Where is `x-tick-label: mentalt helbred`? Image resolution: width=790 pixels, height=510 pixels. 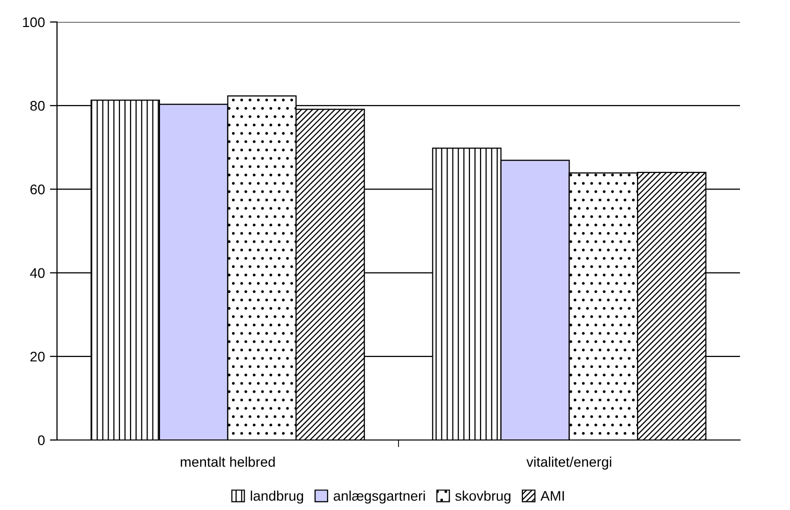 x-tick-label: mentalt helbred is located at coordinates (227, 461).